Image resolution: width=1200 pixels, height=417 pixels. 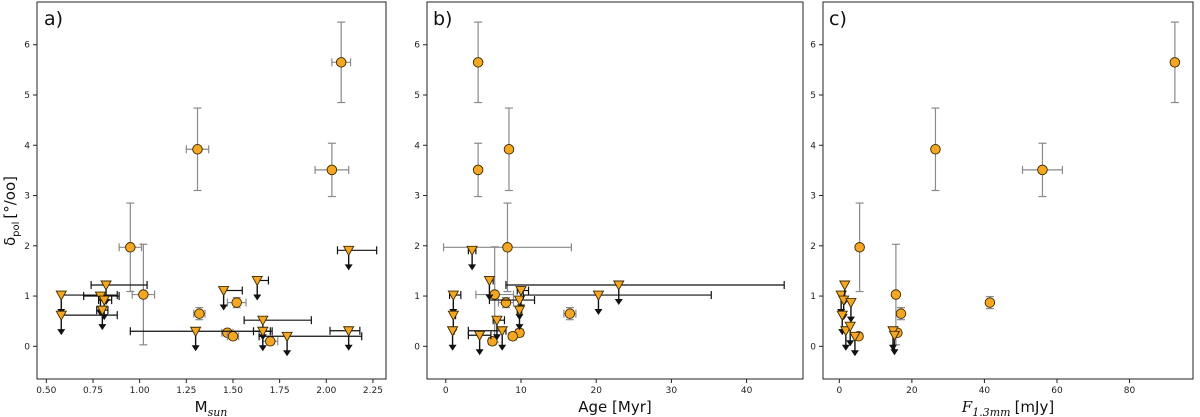 What do you see at coordinates (813, 247) in the screenshot?
I see `panel-c-y-tick-label: 2` at bounding box center [813, 247].